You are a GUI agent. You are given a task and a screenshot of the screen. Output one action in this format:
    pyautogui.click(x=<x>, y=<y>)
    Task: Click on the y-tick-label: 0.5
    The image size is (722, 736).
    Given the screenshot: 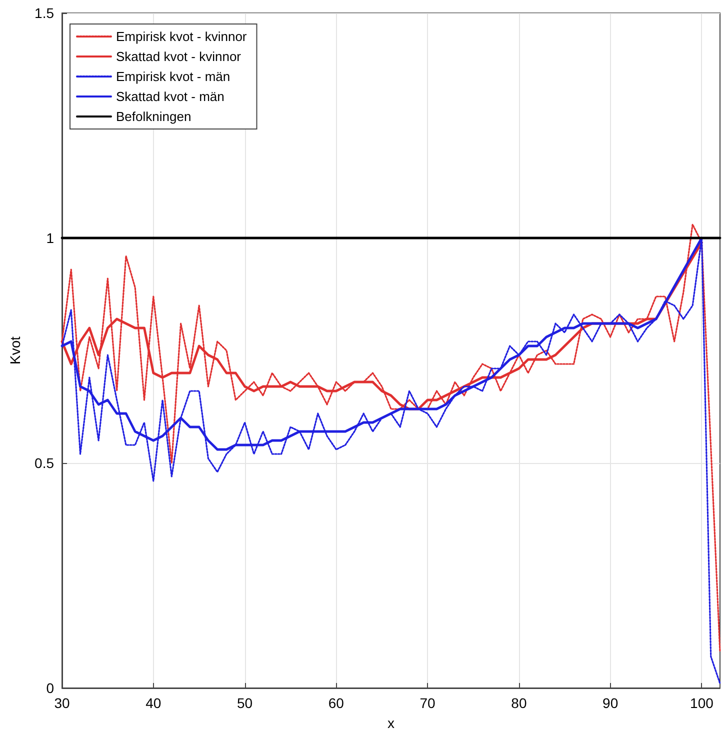 What is the action you would take?
    pyautogui.click(x=44, y=463)
    